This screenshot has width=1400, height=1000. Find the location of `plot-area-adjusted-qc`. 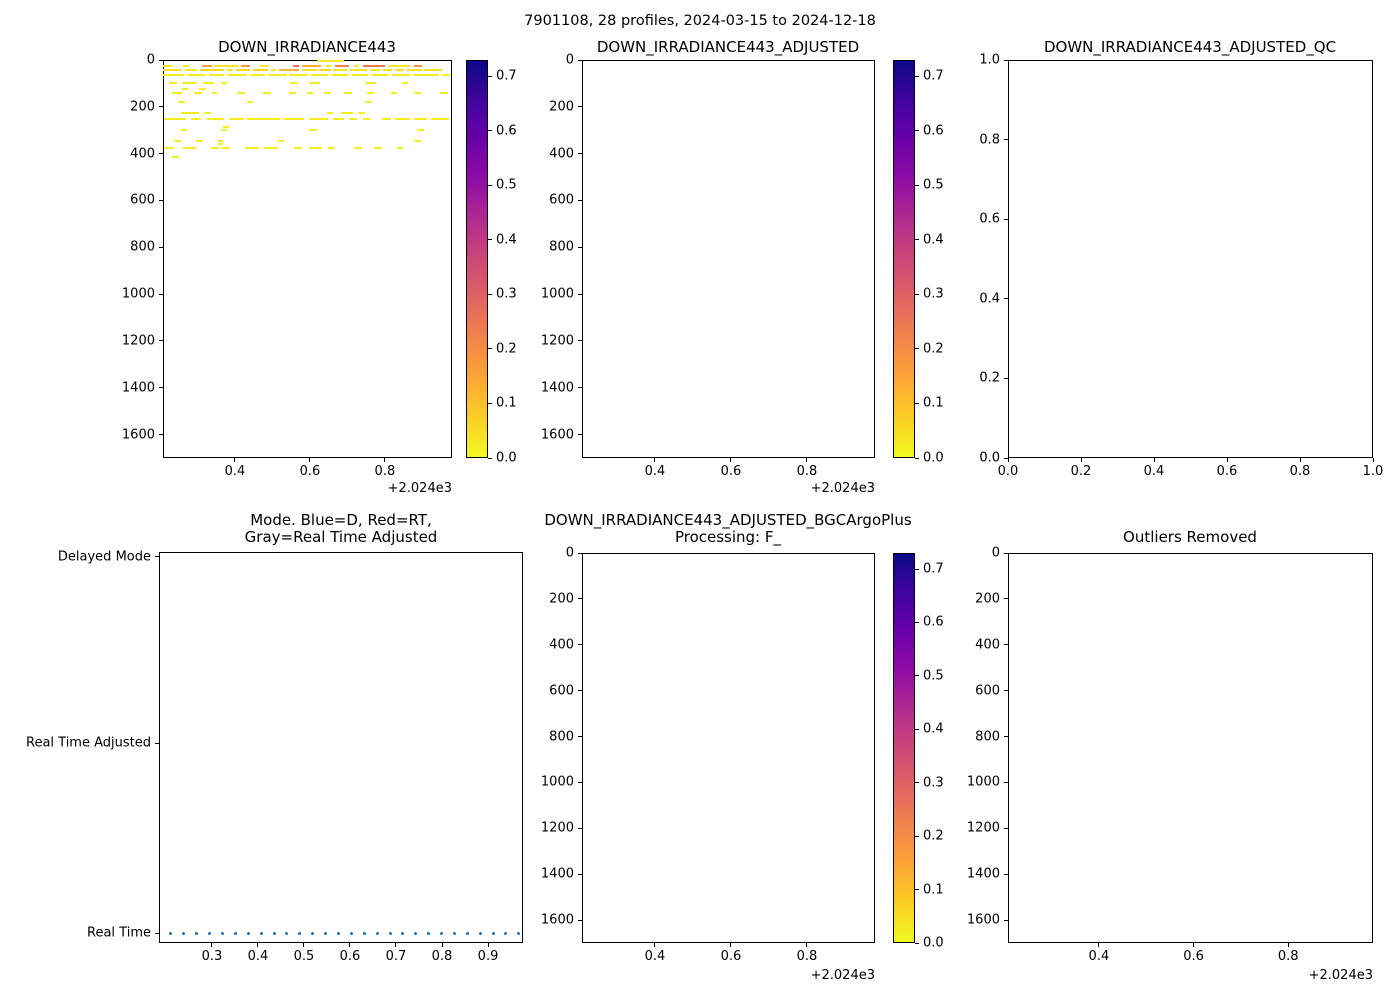

plot-area-adjusted-qc is located at coordinates (1190, 259).